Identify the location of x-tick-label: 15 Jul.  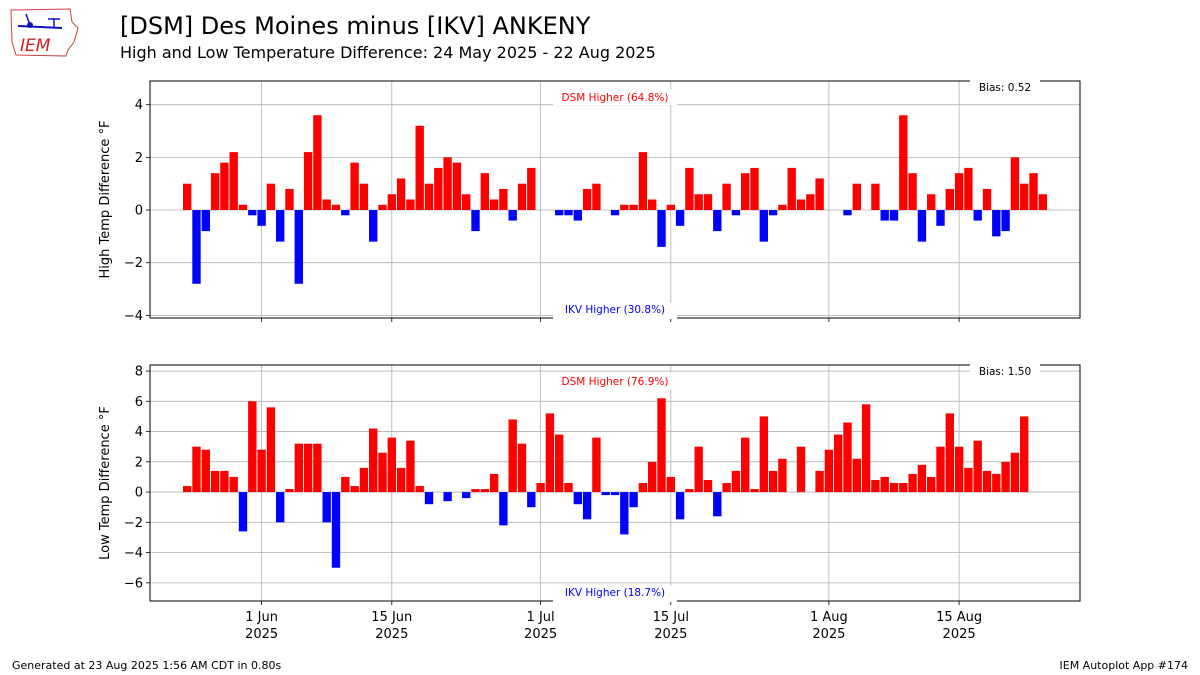
(671, 617).